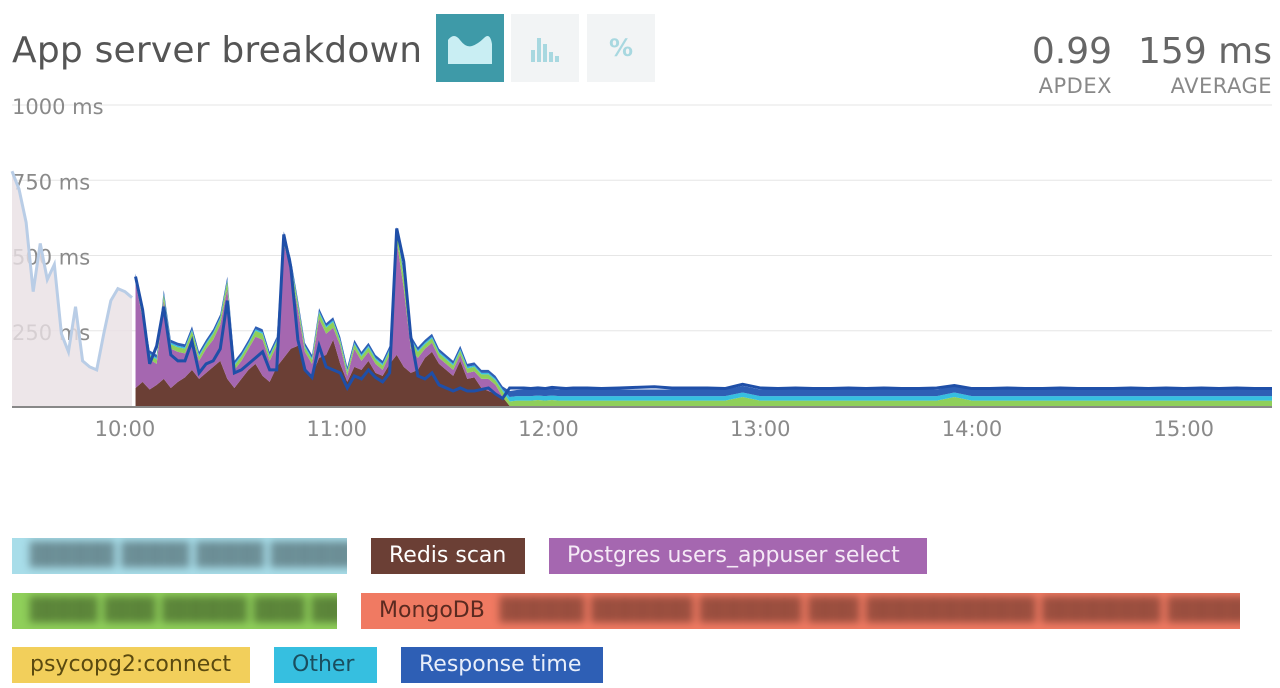  Describe the element at coordinates (336, 429) in the screenshot. I see `x-tick-label: 11:00` at that location.